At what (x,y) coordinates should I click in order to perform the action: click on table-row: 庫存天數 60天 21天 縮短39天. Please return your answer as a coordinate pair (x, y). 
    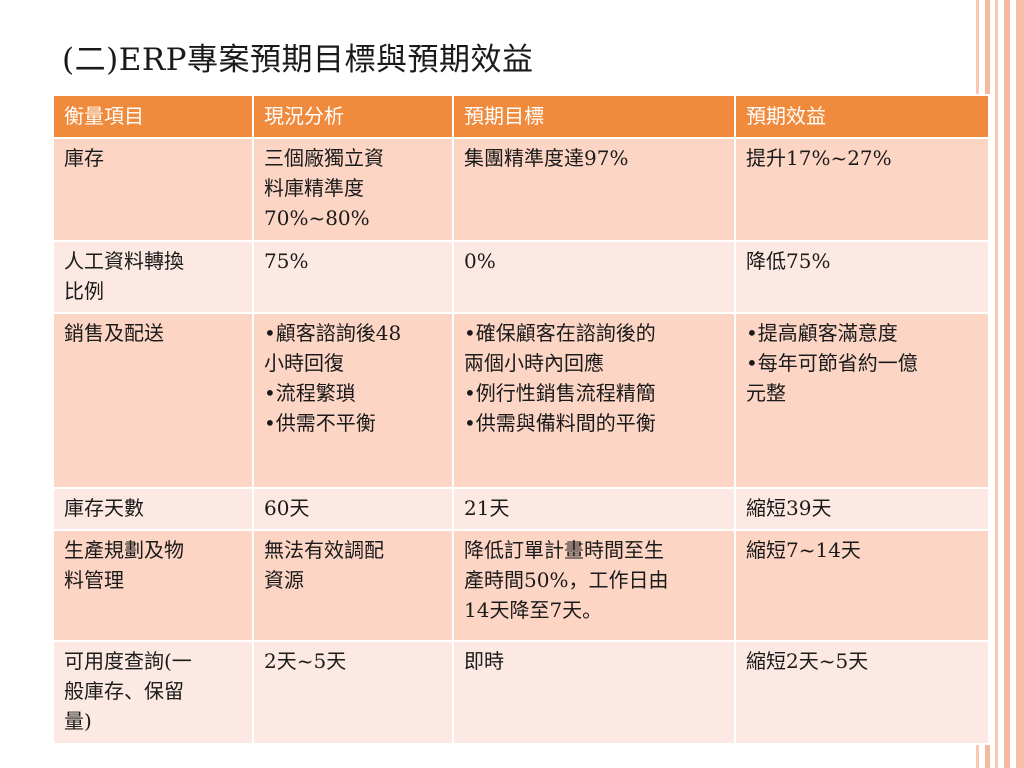
    Looking at the image, I should click on (521, 509).